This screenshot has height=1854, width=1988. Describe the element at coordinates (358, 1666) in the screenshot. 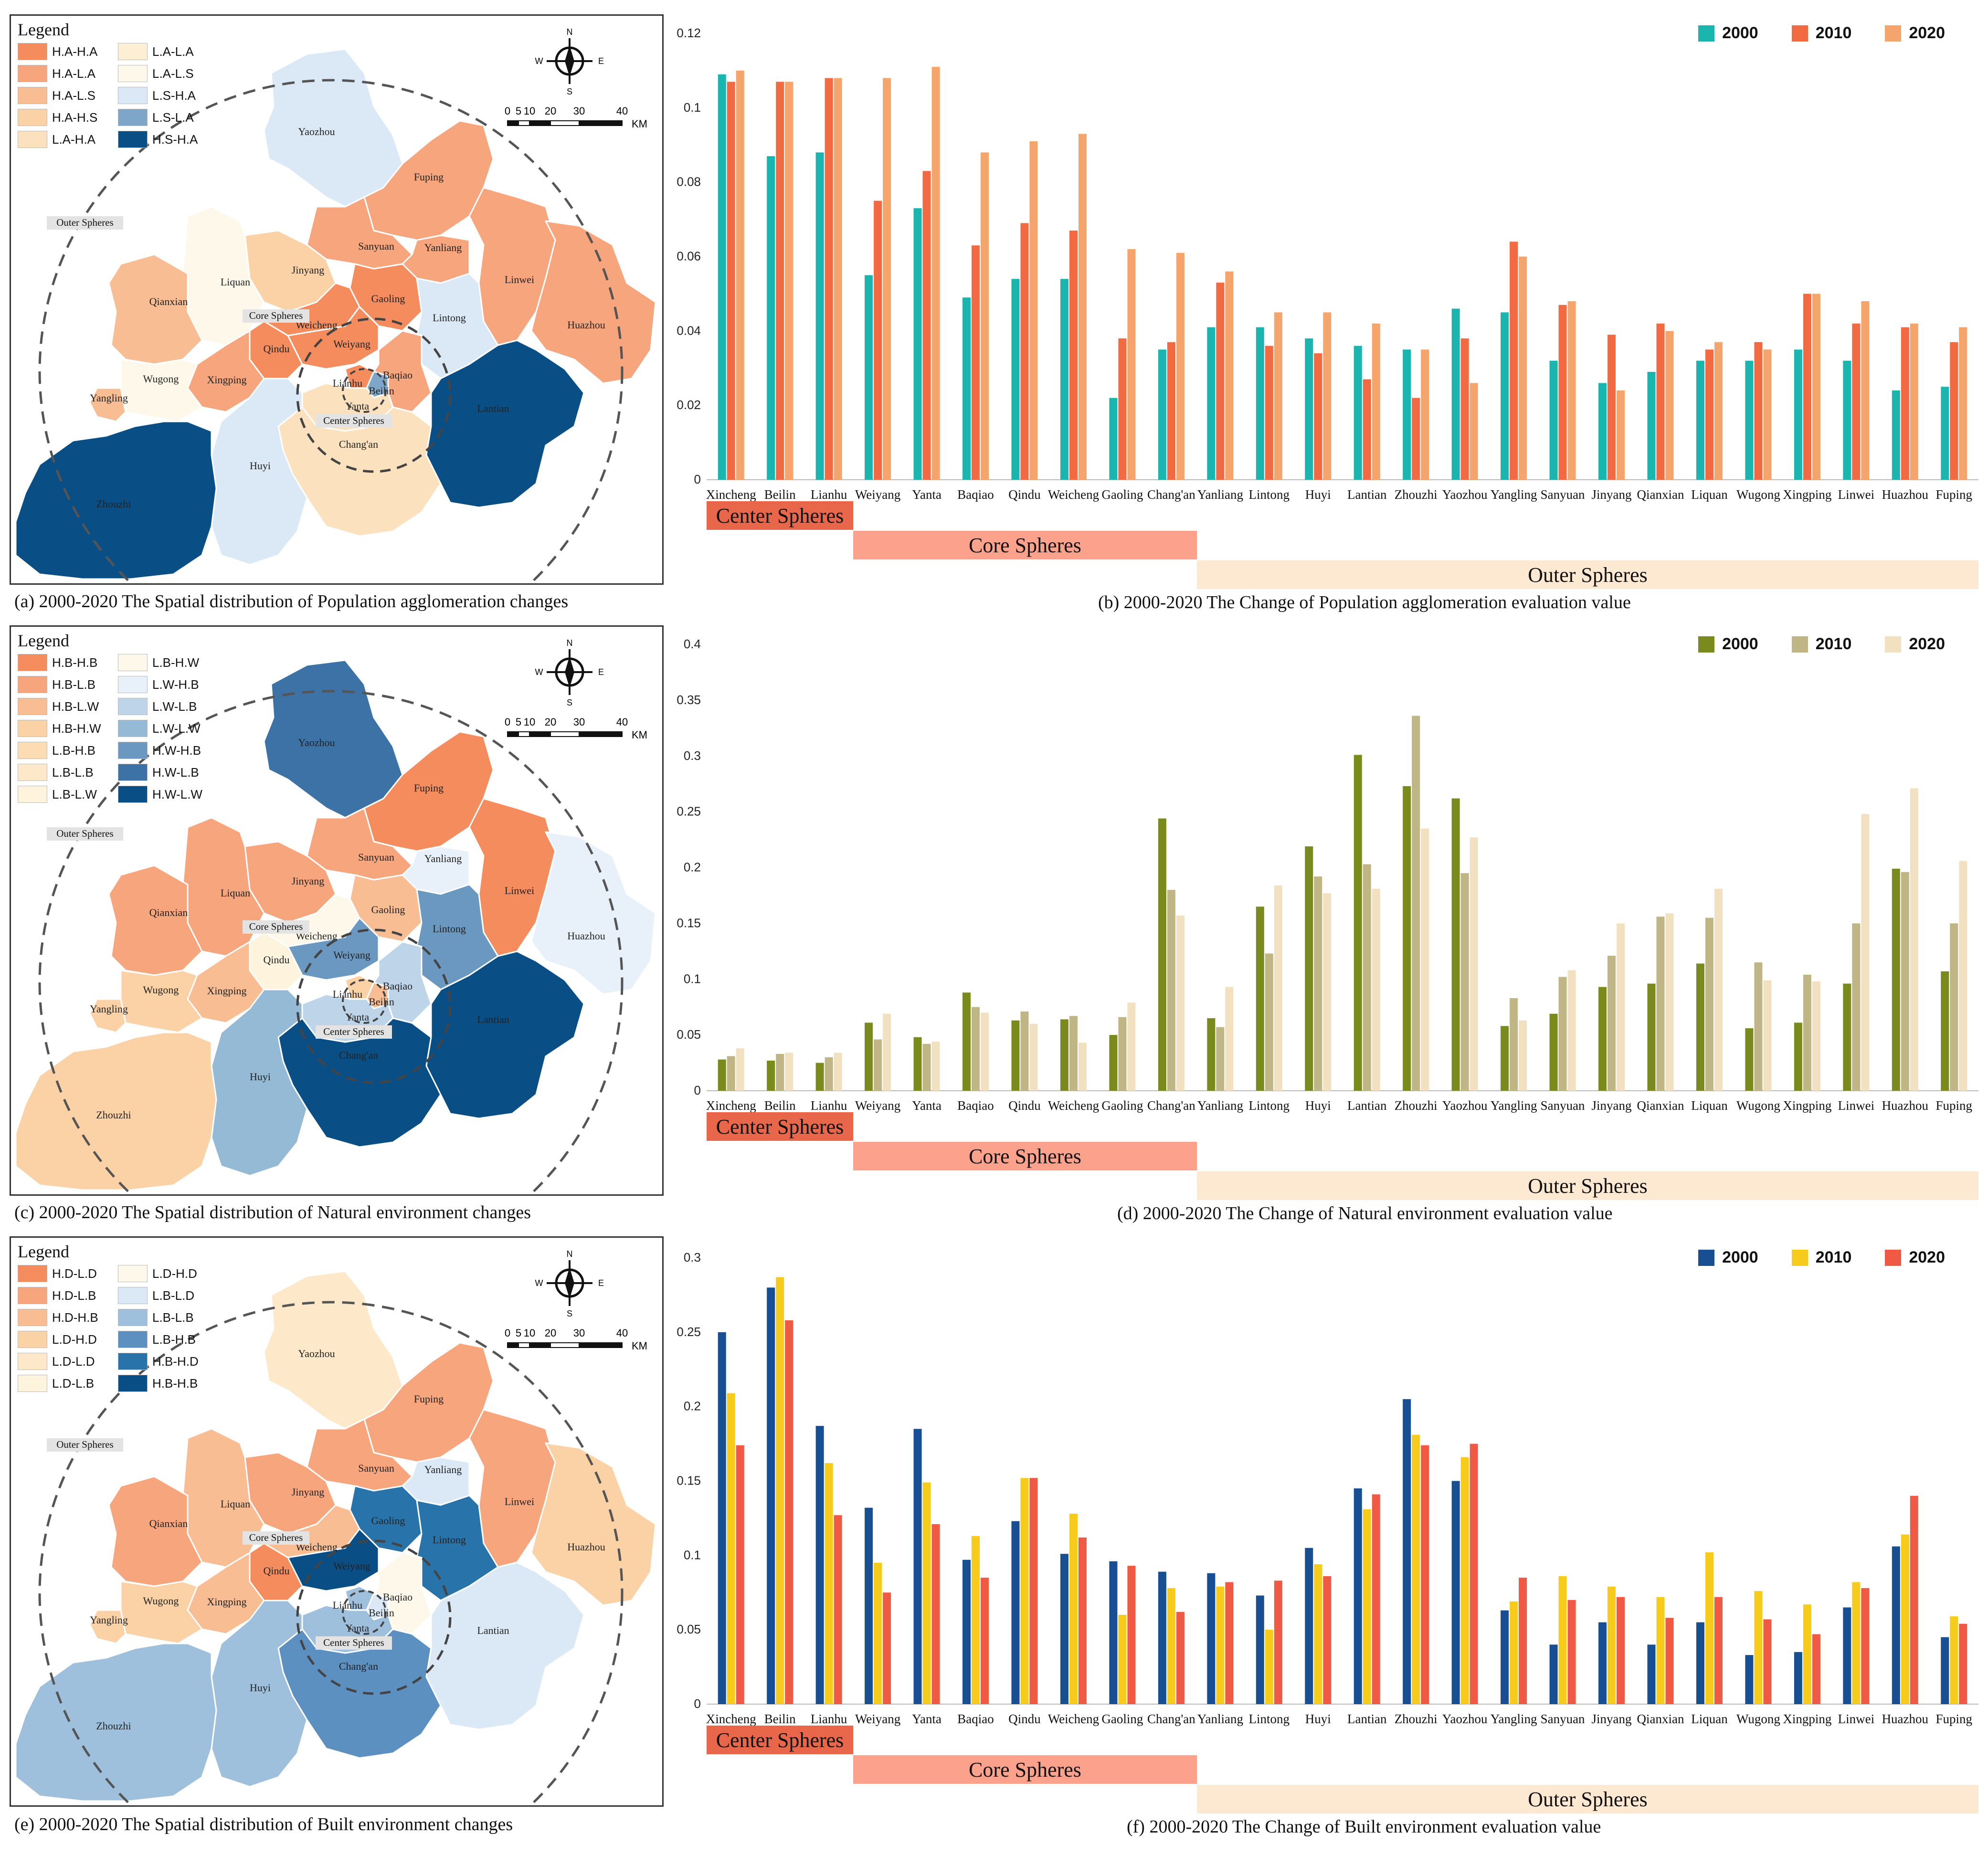

I see `district-label-changan: Chang'an` at that location.